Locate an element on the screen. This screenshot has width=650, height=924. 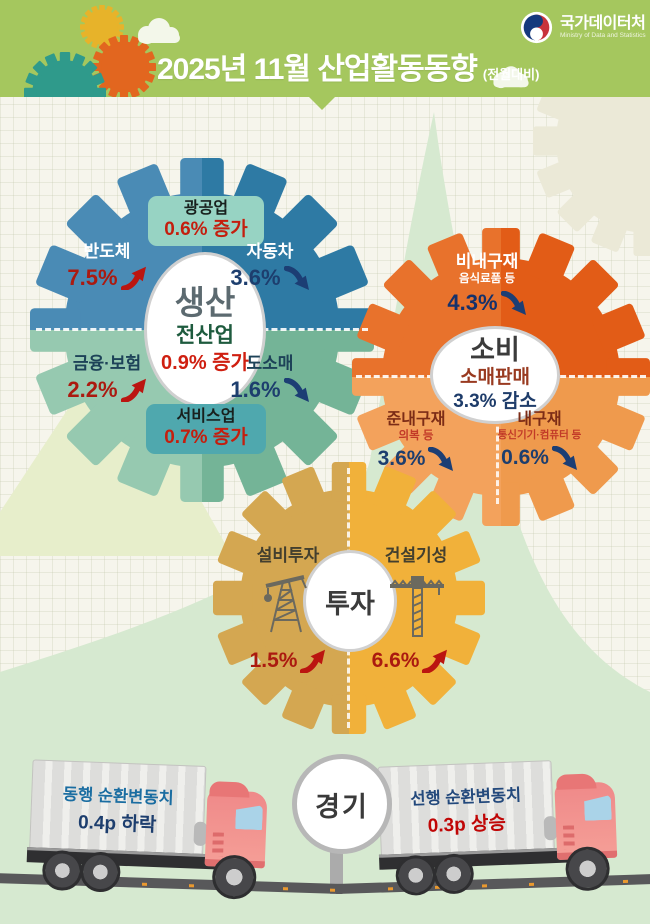
facility-investment-value: 1.5% is located at coordinates (288, 659).